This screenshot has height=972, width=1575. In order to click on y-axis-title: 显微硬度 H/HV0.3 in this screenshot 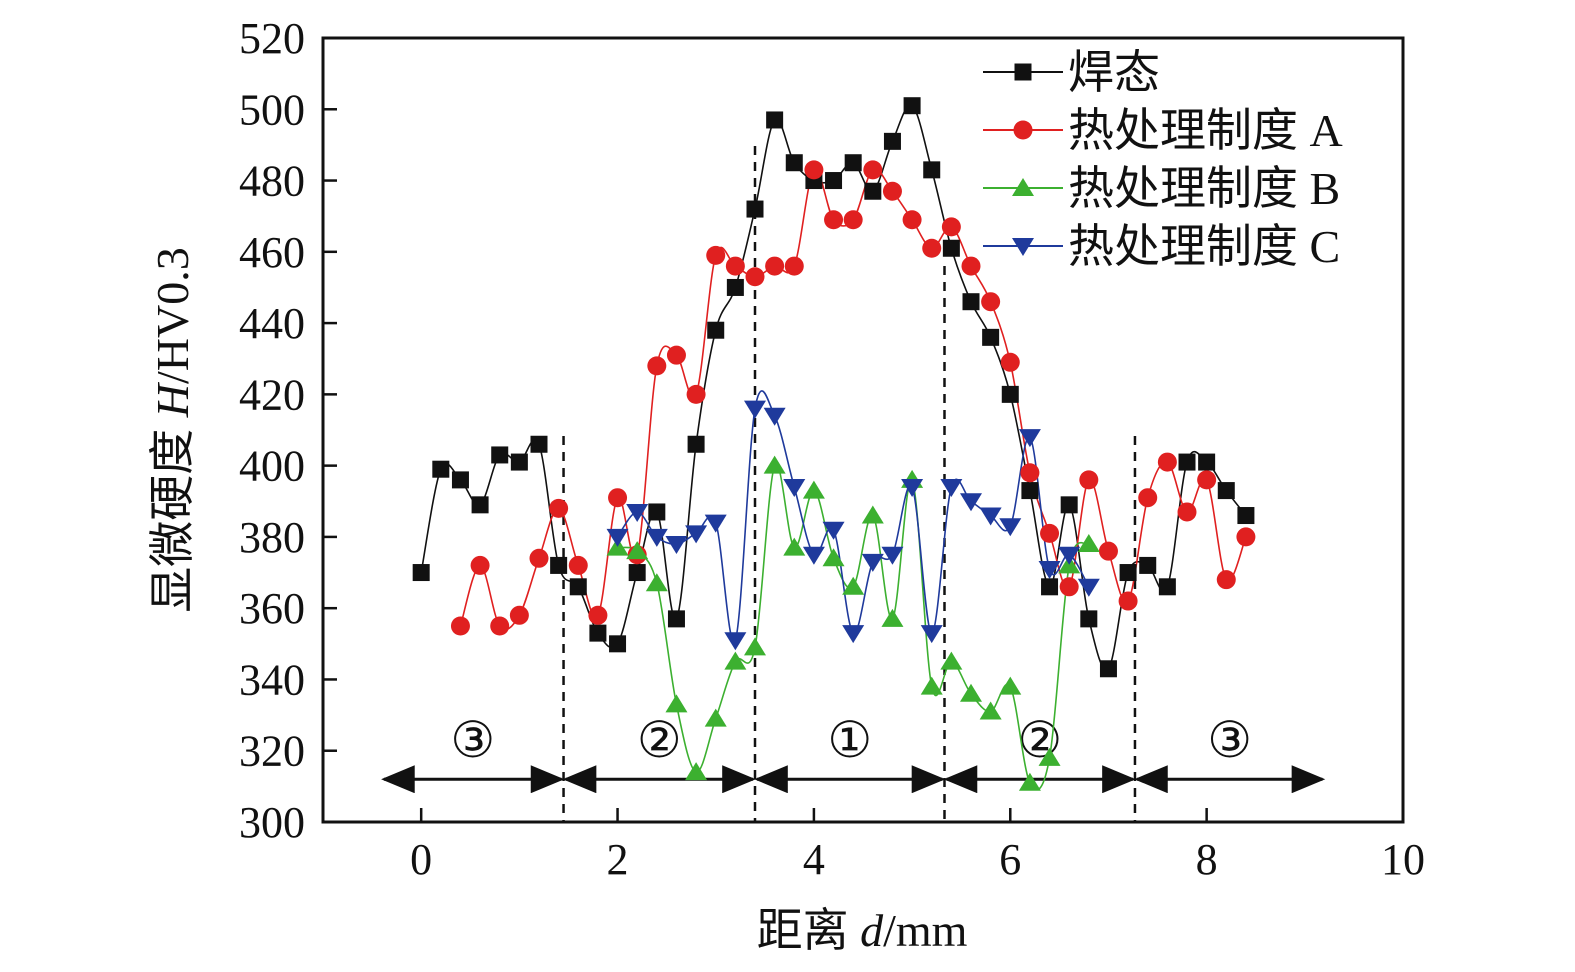, I will do `click(172, 429)`.